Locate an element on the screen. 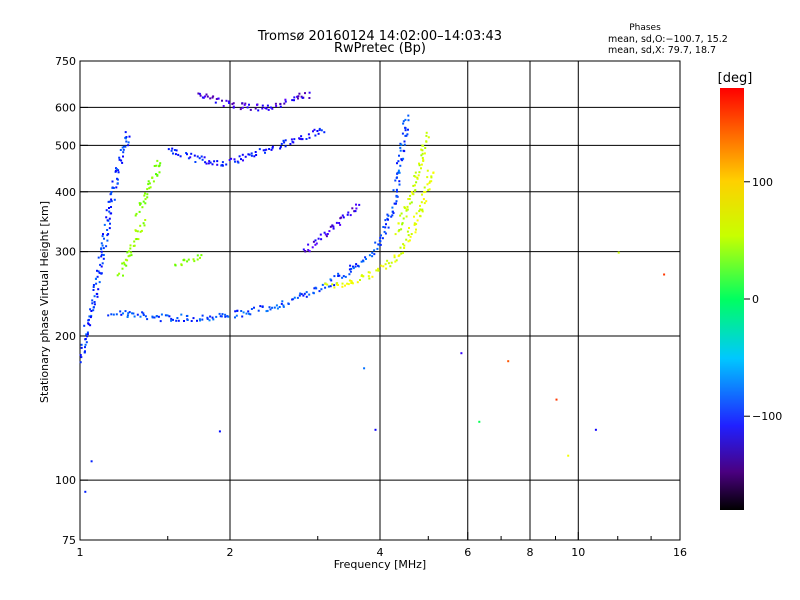 The image size is (800, 600). colorbar is located at coordinates (732, 299).